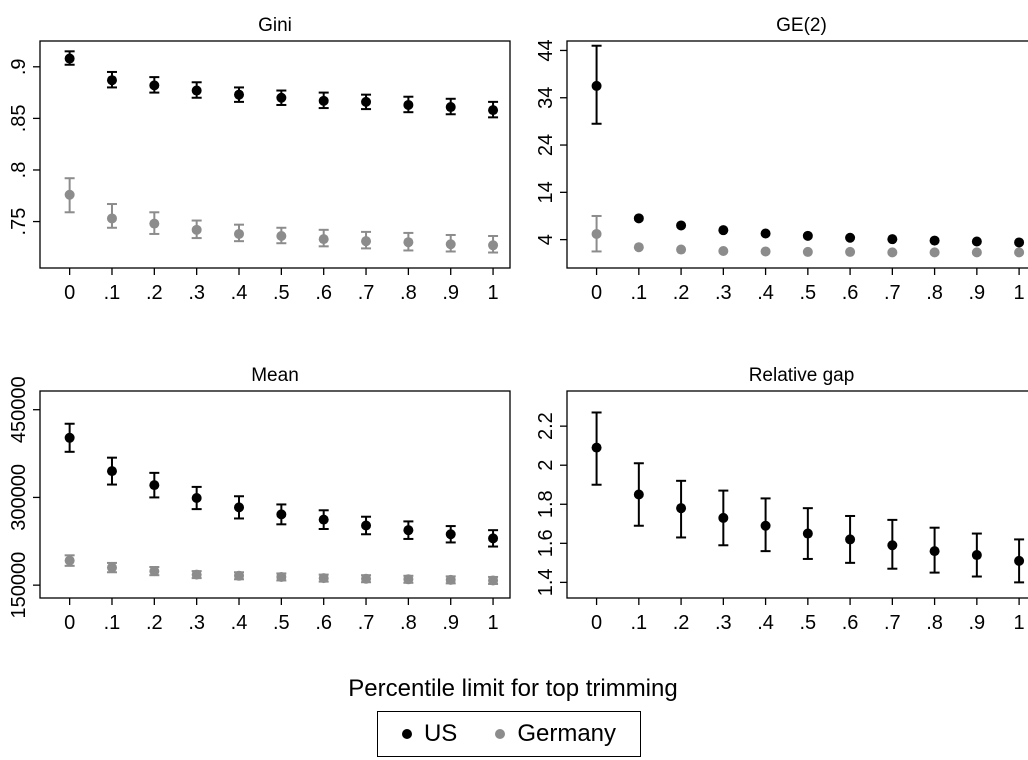 Image resolution: width=1028 pixels, height=760 pixels. Describe the element at coordinates (275, 375) in the screenshot. I see `panel-title: Mean` at that location.